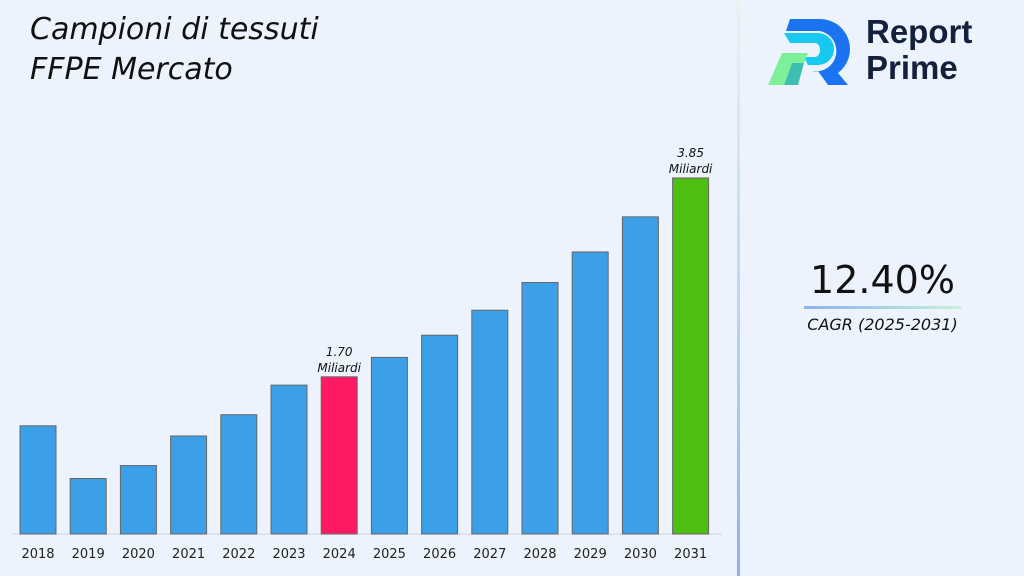 The width and height of the screenshot is (1024, 576). I want to click on bar-2025, so click(389, 445).